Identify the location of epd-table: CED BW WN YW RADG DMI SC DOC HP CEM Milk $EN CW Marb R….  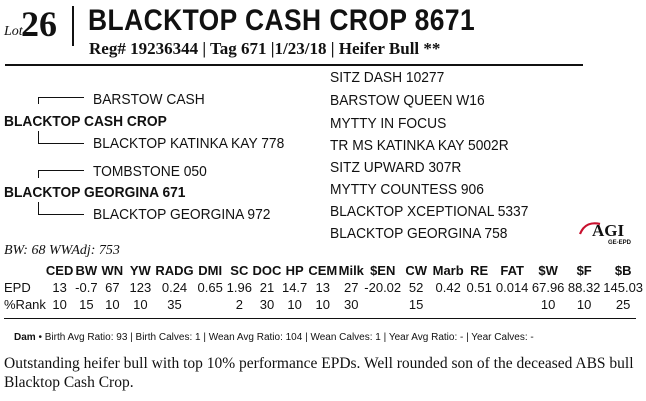
(323, 287).